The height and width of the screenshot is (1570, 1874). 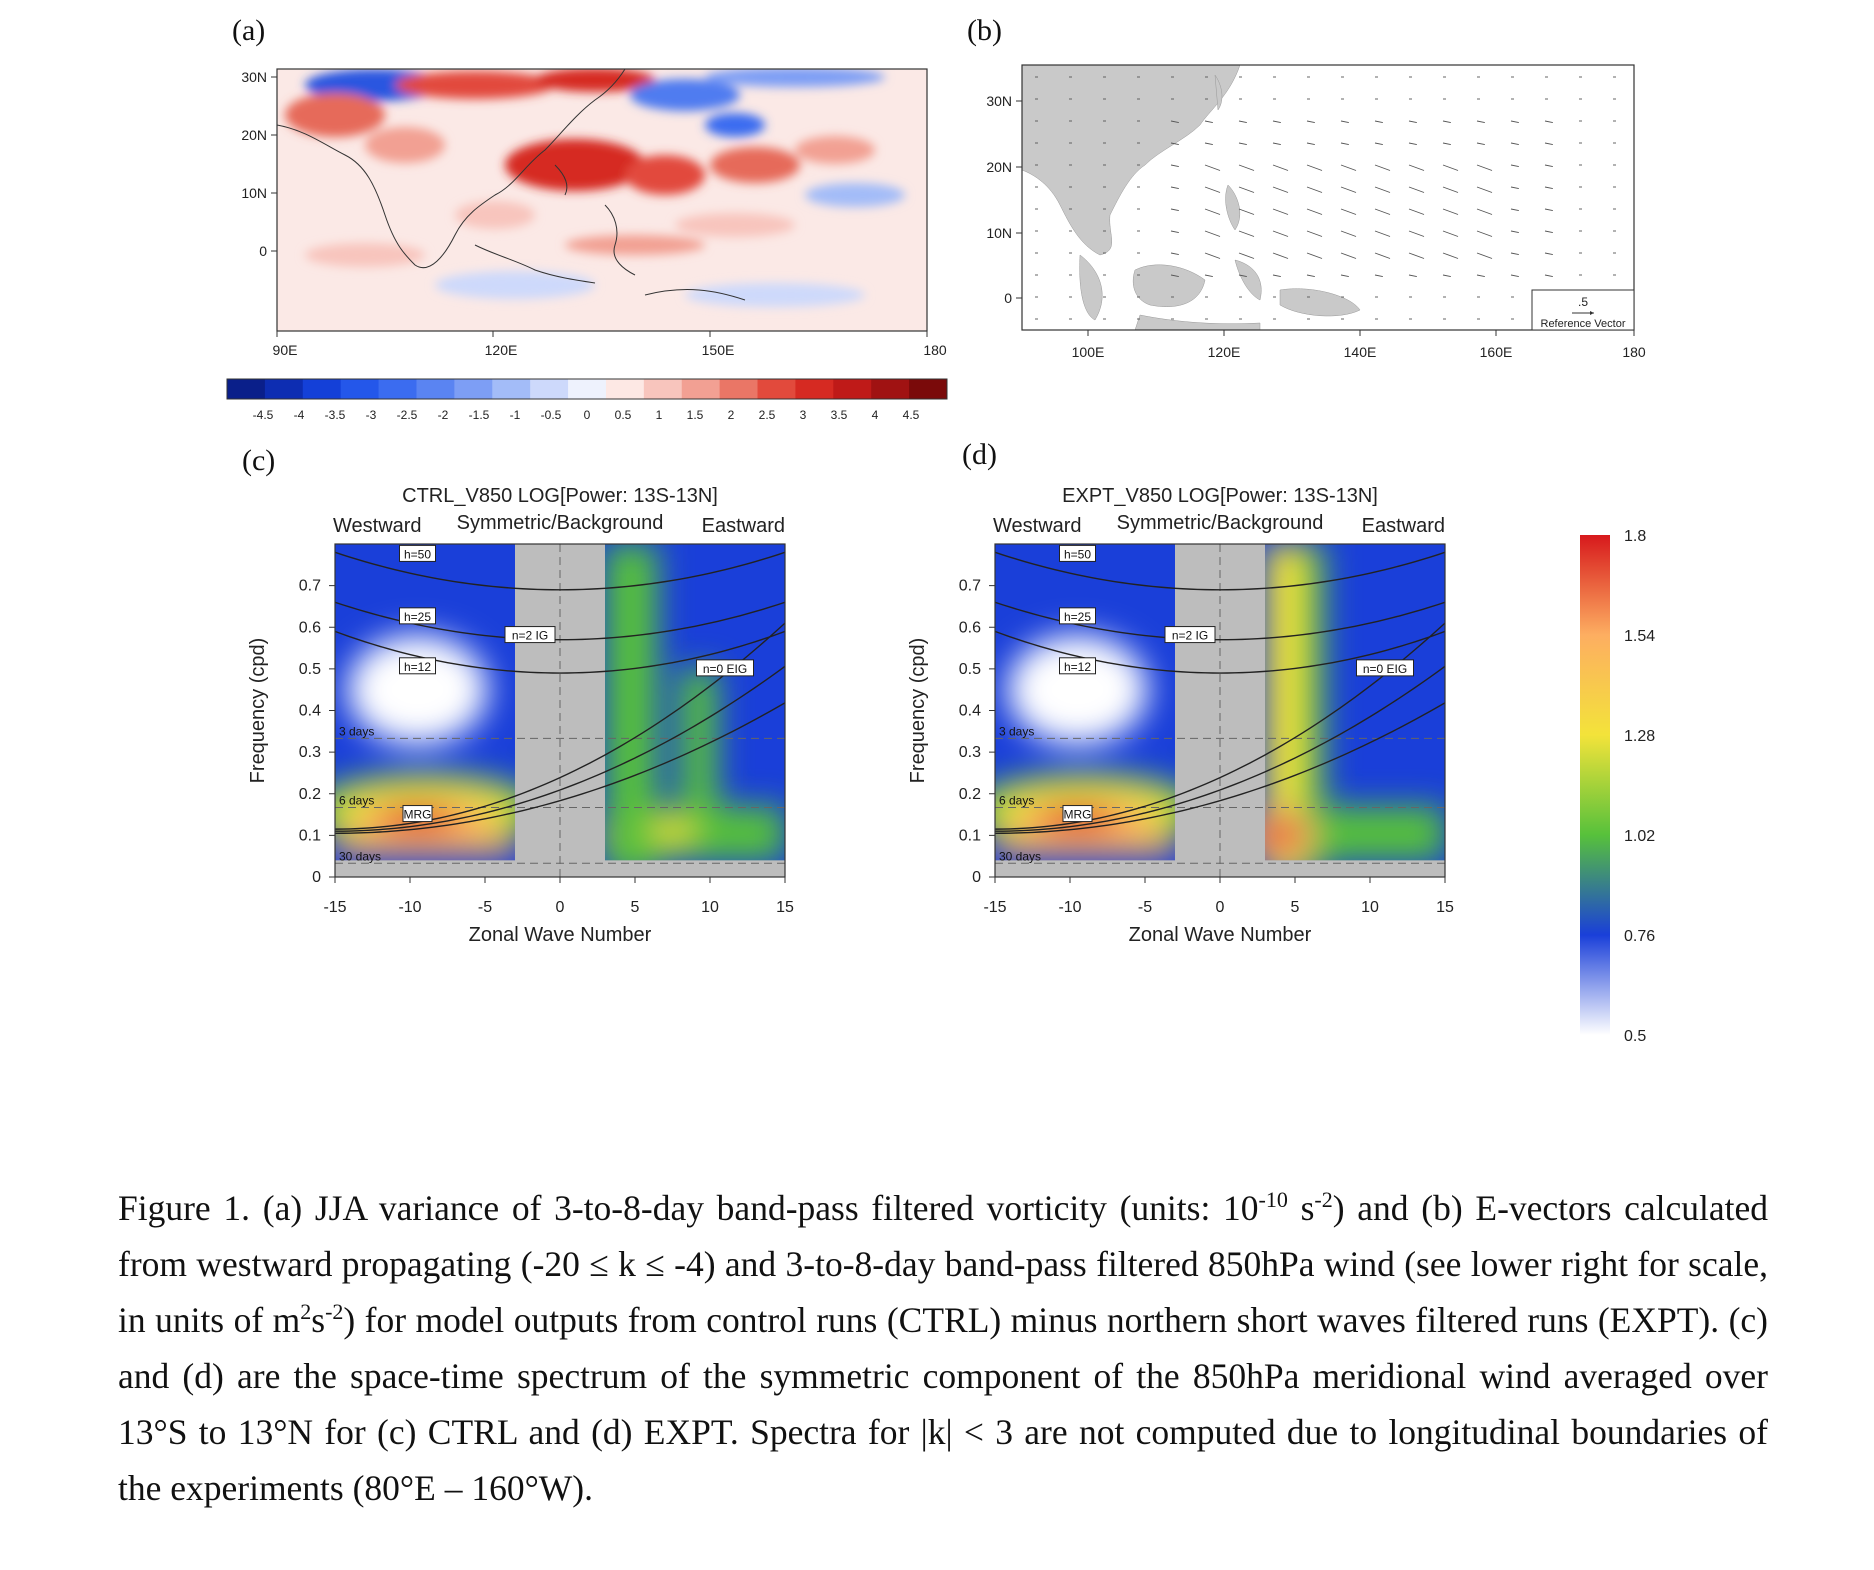 I want to click on colorbar-a-tick: -2, so click(x=443, y=415).